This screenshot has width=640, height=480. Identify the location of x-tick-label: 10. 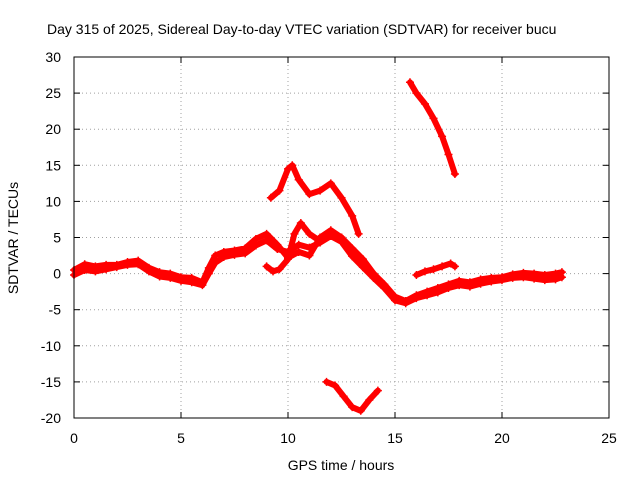
(288, 438).